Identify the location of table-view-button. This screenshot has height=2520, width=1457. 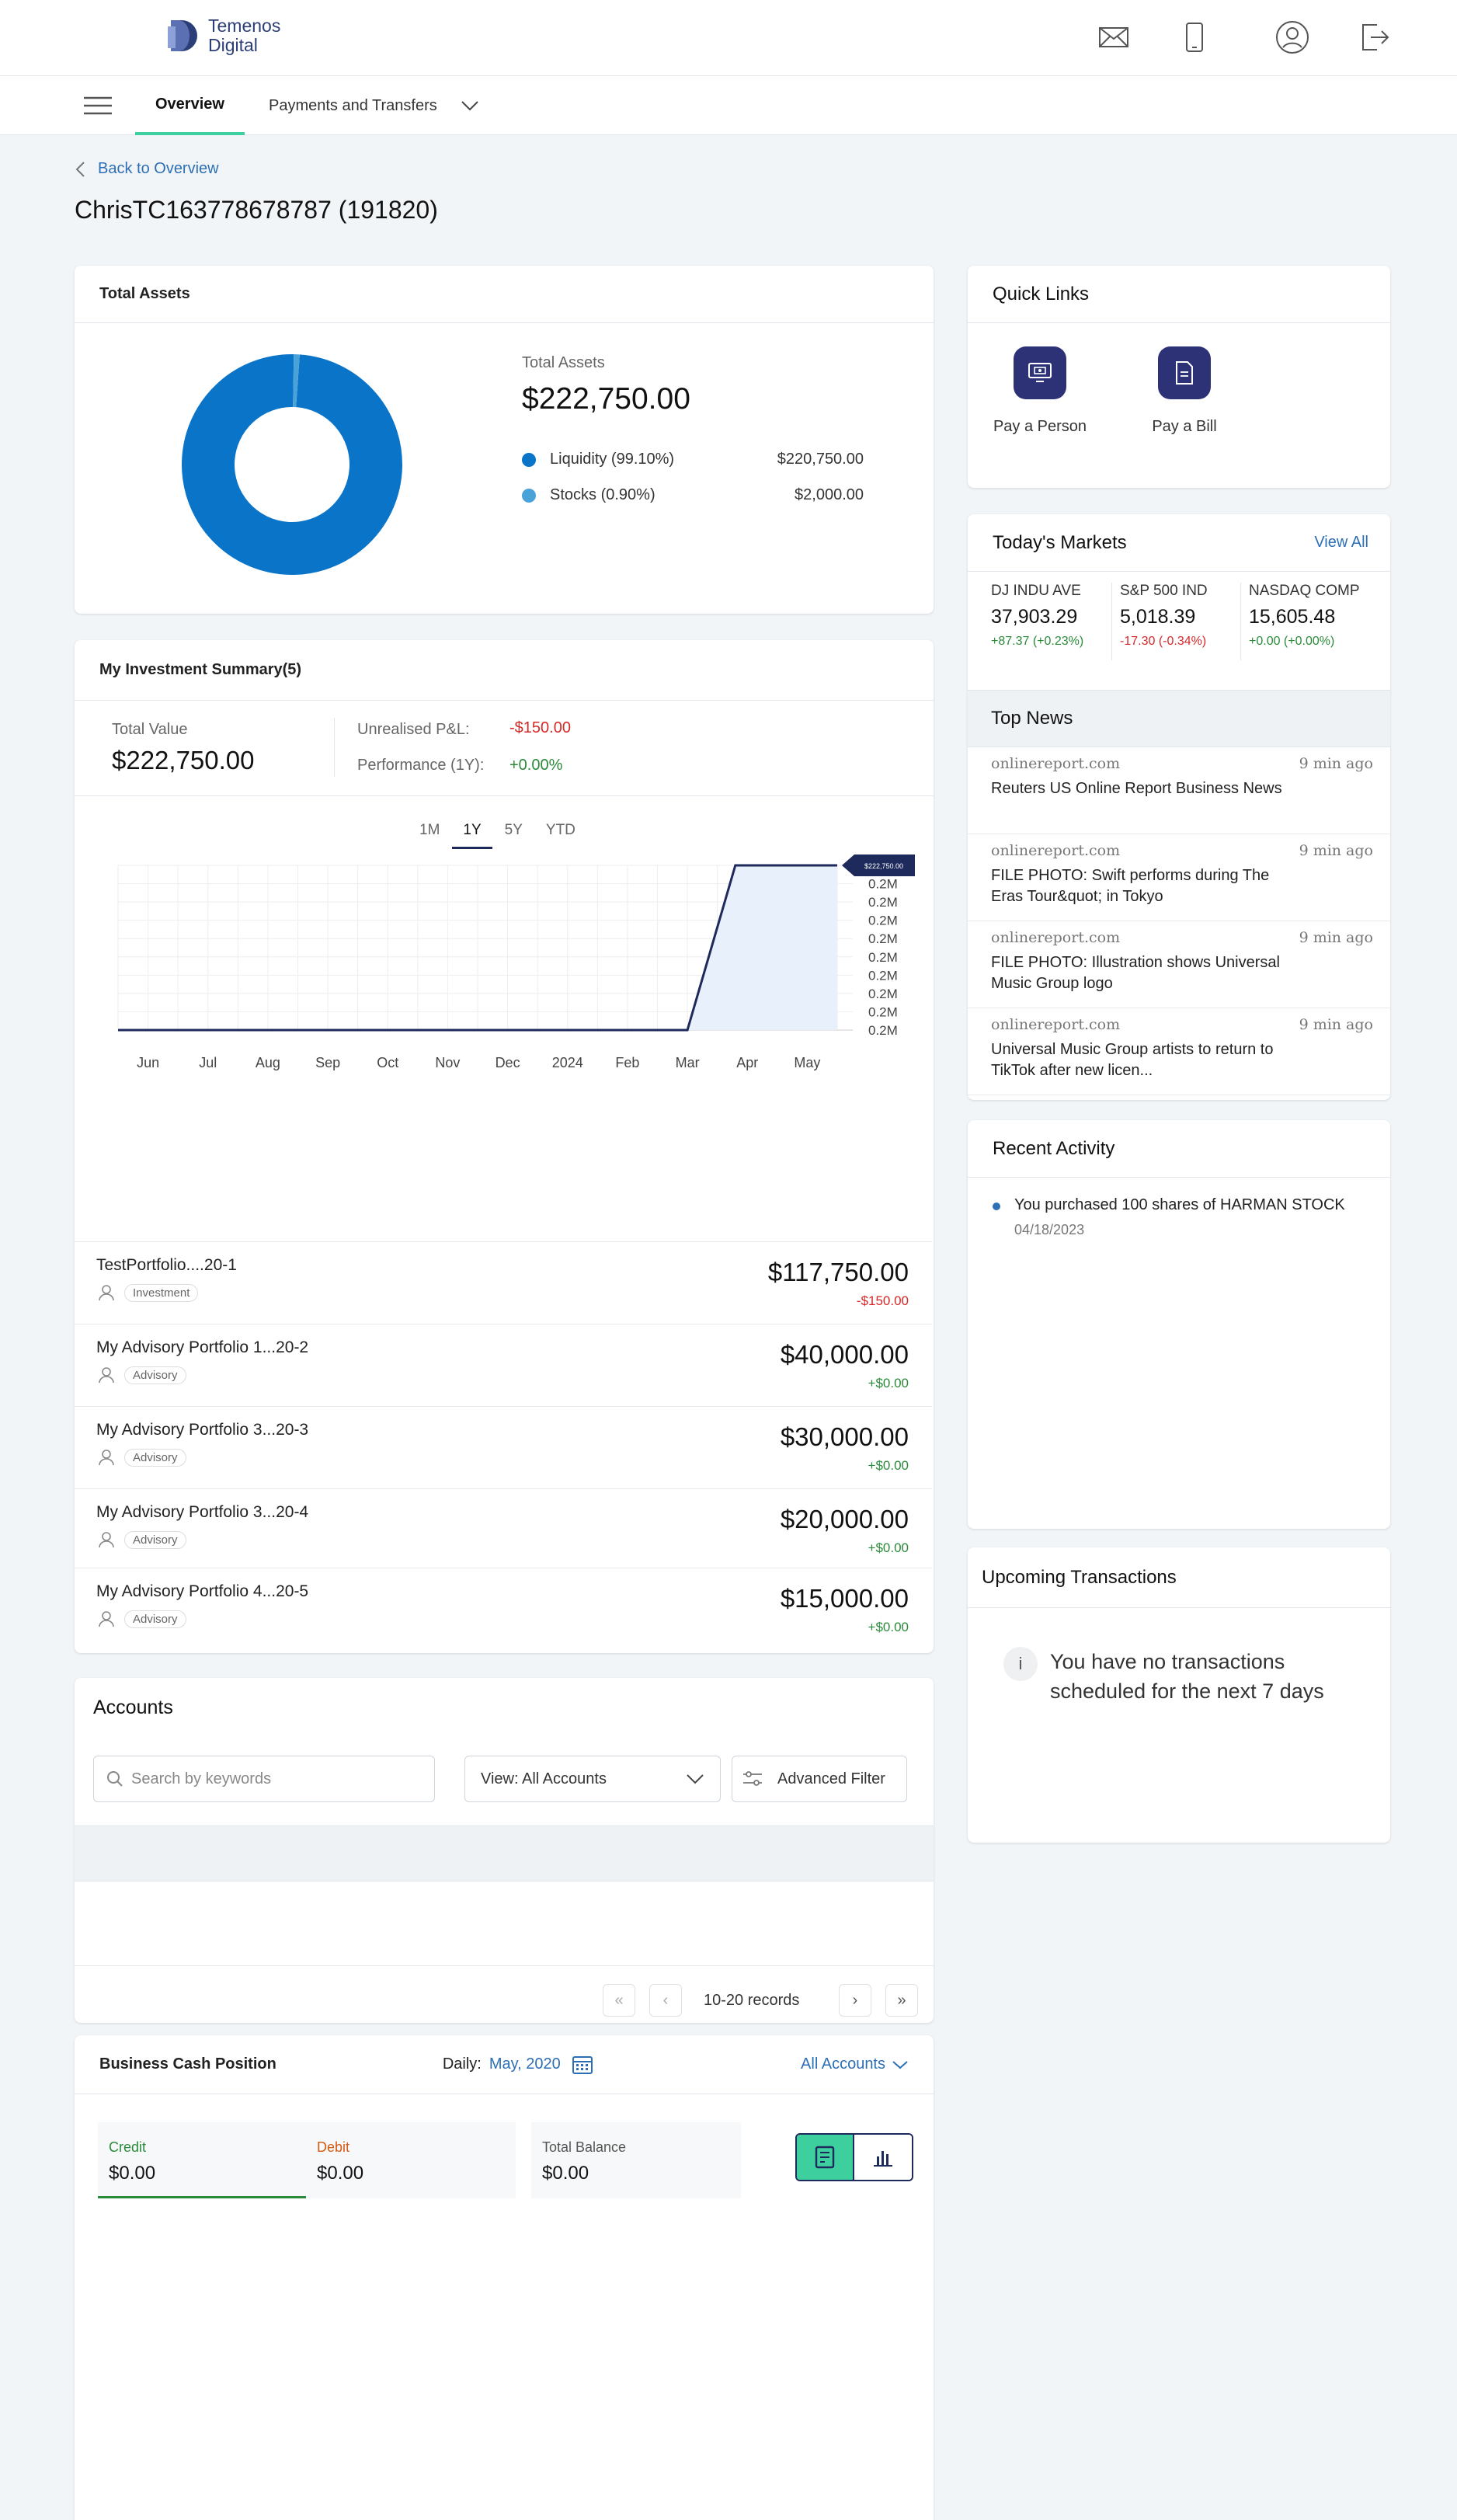
(826, 2157).